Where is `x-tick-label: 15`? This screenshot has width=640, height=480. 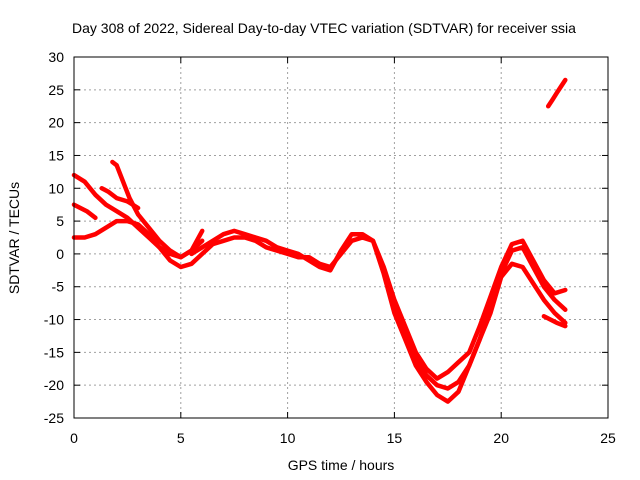 x-tick-label: 15 is located at coordinates (395, 438).